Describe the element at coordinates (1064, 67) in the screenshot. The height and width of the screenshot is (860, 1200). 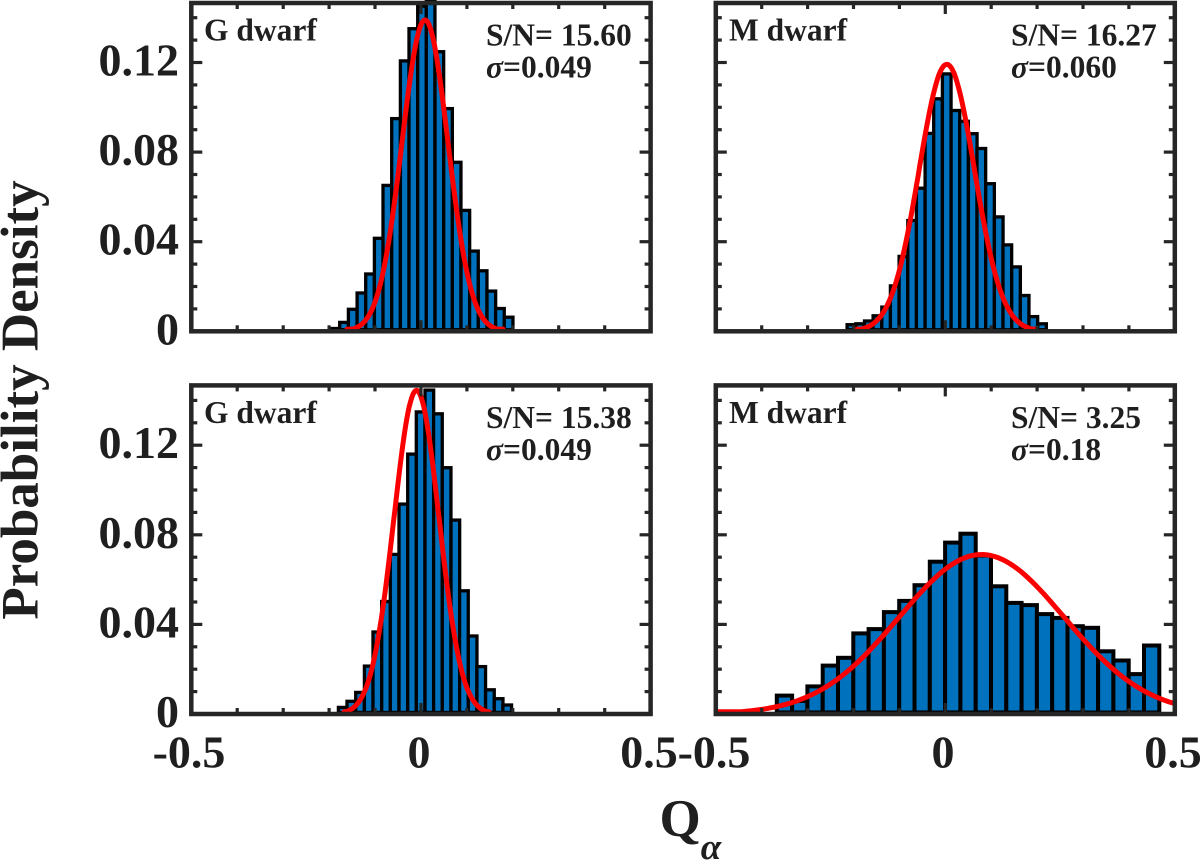
I see `svg-text: σ=0.060` at that location.